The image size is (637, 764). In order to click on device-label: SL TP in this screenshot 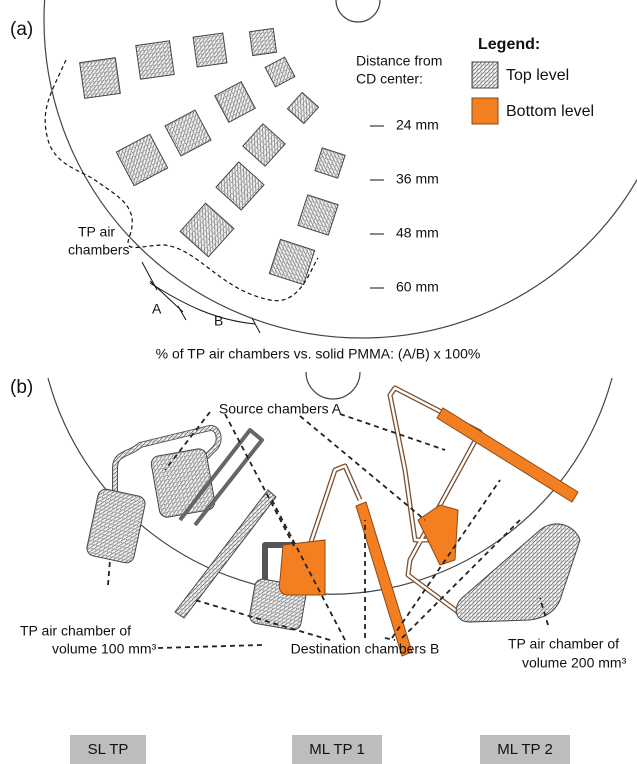, I will do `click(108, 749)`.